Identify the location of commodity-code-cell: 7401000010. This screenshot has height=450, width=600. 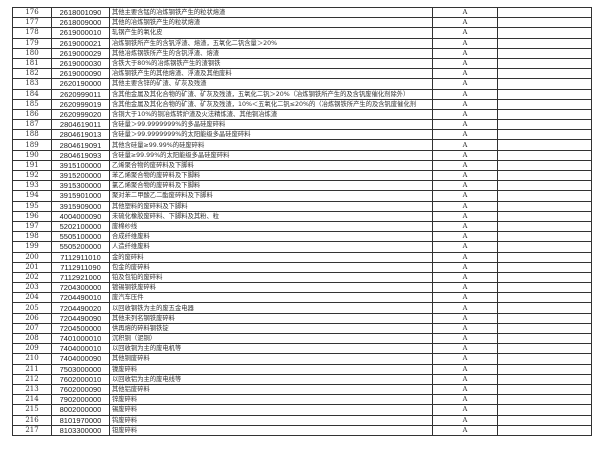
(80, 338).